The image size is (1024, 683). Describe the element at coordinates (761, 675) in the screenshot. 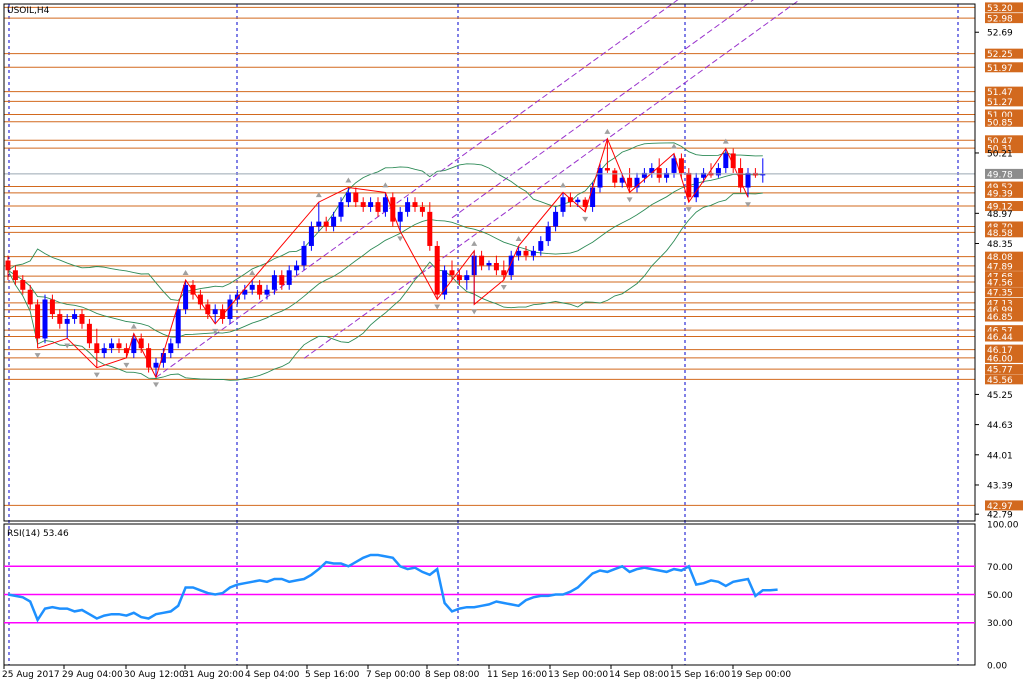

I see `time-axis-label: 19 Sep 00:00` at that location.